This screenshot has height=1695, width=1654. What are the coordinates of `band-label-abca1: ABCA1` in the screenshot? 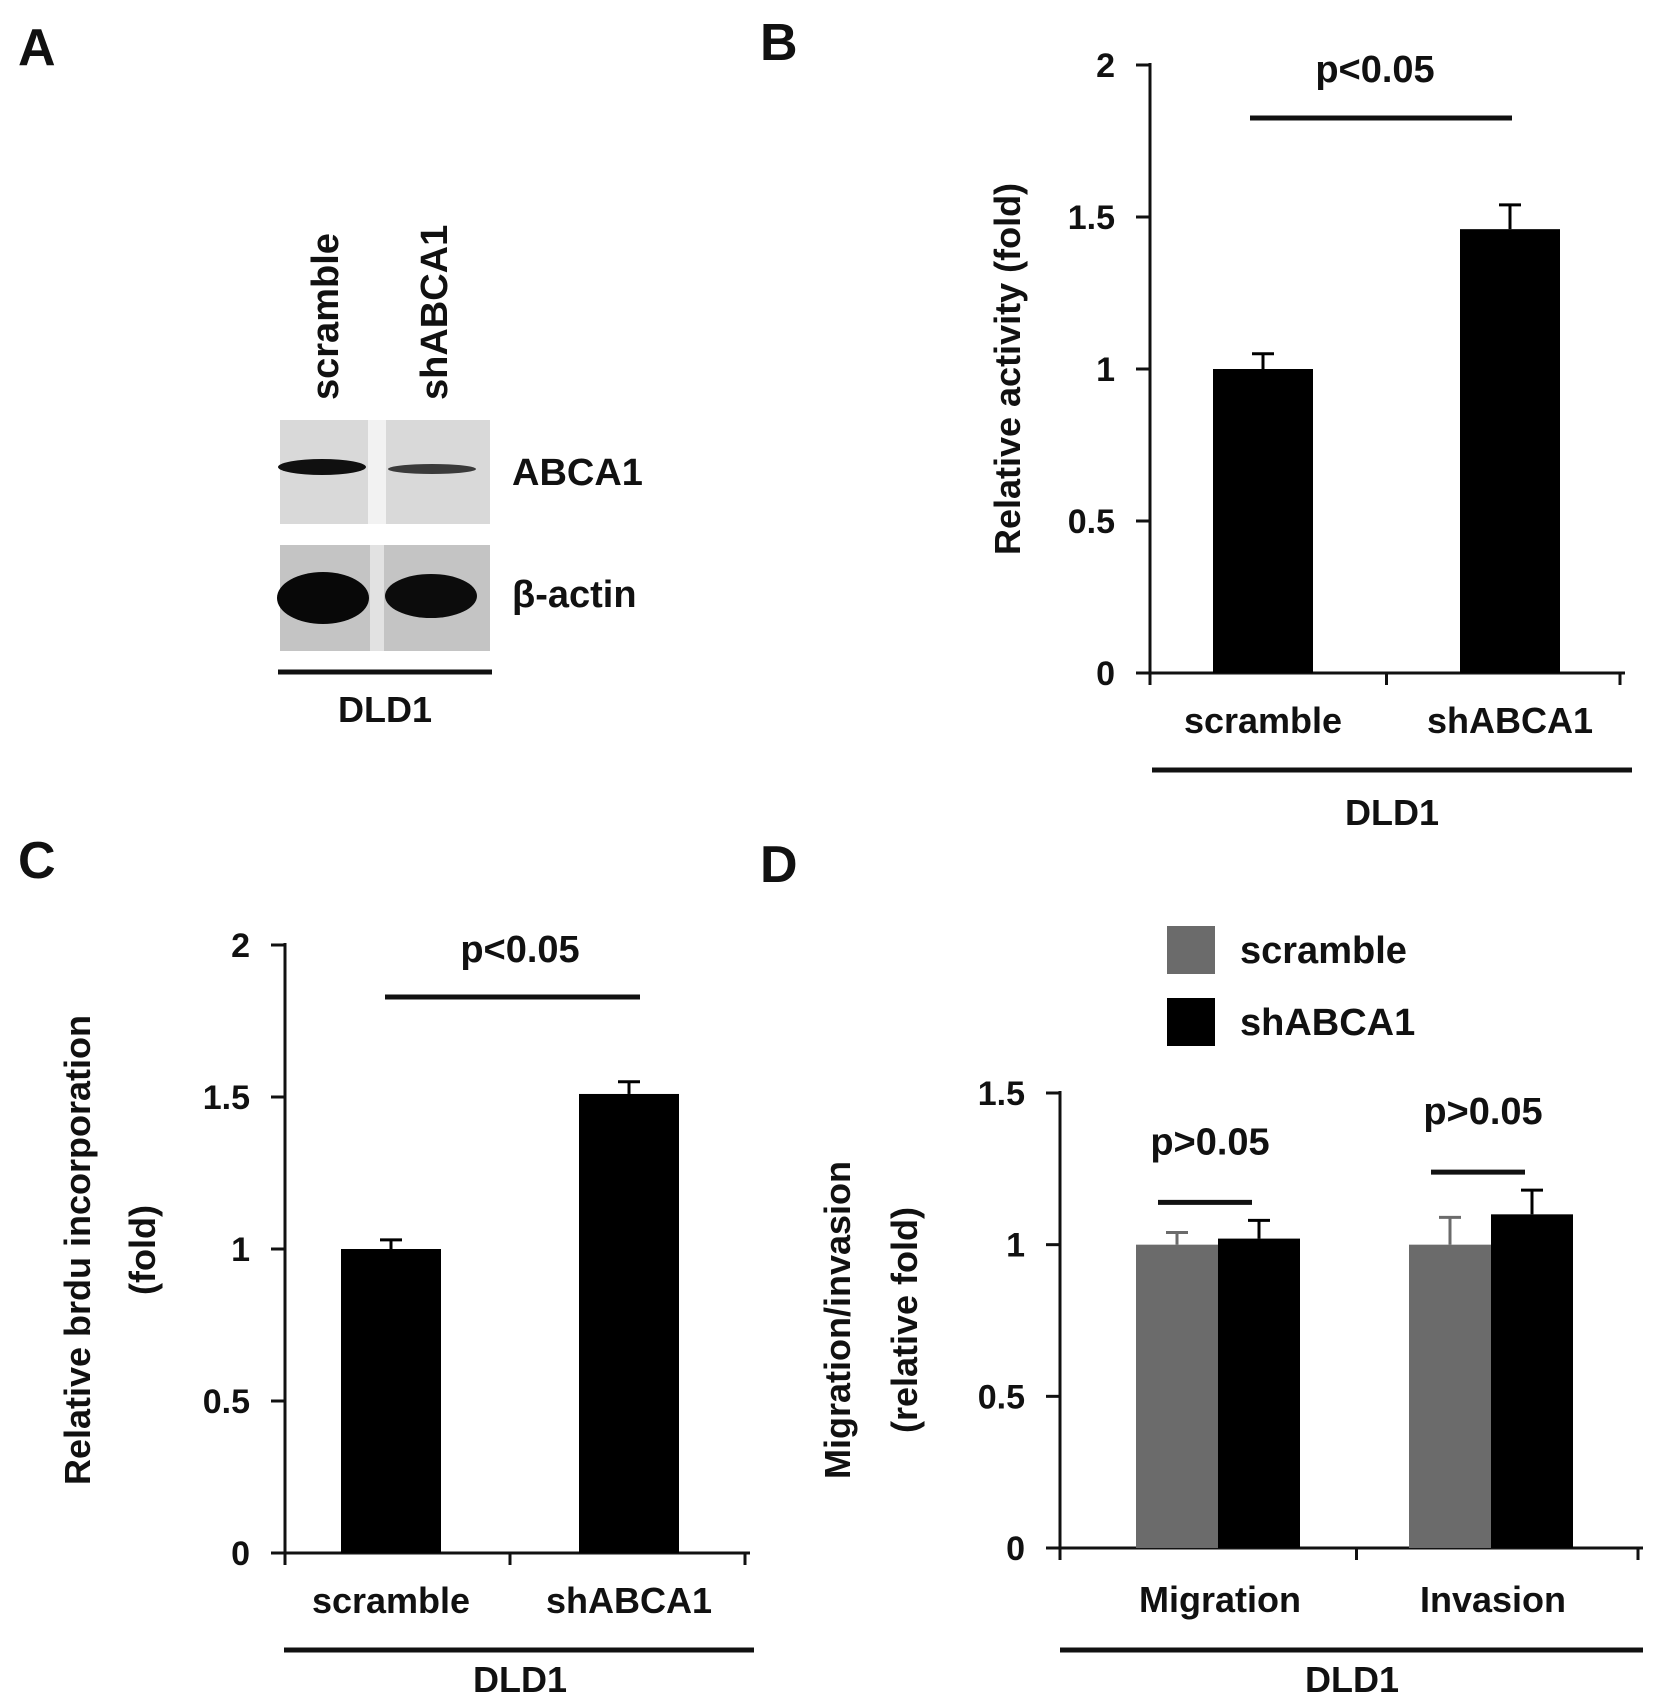 It's located at (577, 473).